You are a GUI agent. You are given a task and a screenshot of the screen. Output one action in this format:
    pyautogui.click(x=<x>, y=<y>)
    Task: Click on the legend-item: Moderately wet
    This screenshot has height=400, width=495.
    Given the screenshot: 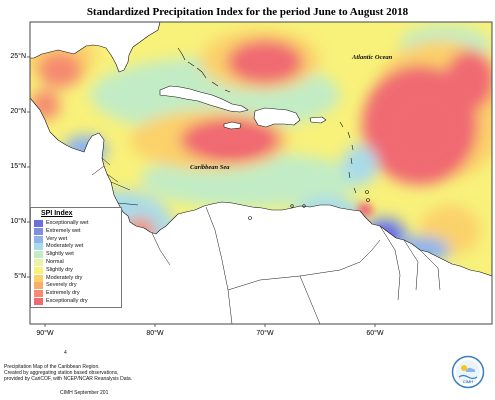 What is the action you would take?
    pyautogui.click(x=76, y=247)
    